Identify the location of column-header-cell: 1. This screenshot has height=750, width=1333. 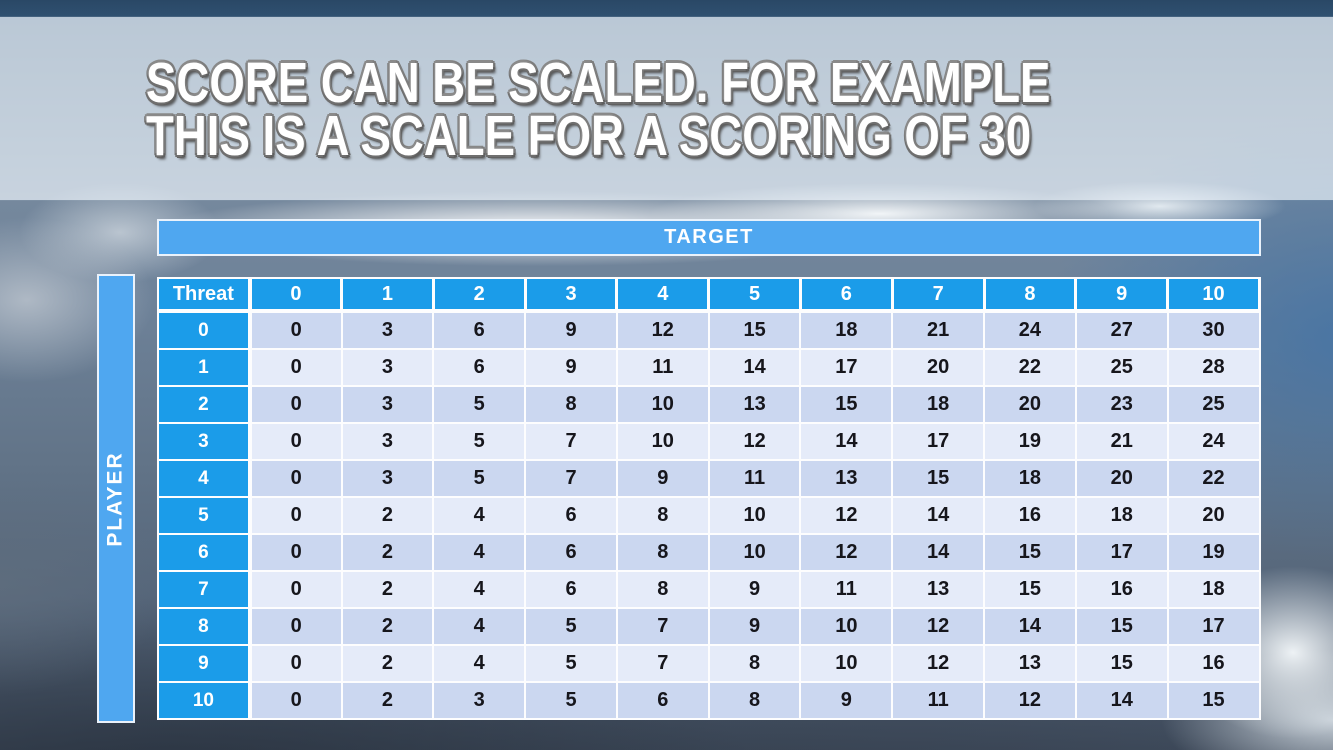
(387, 295).